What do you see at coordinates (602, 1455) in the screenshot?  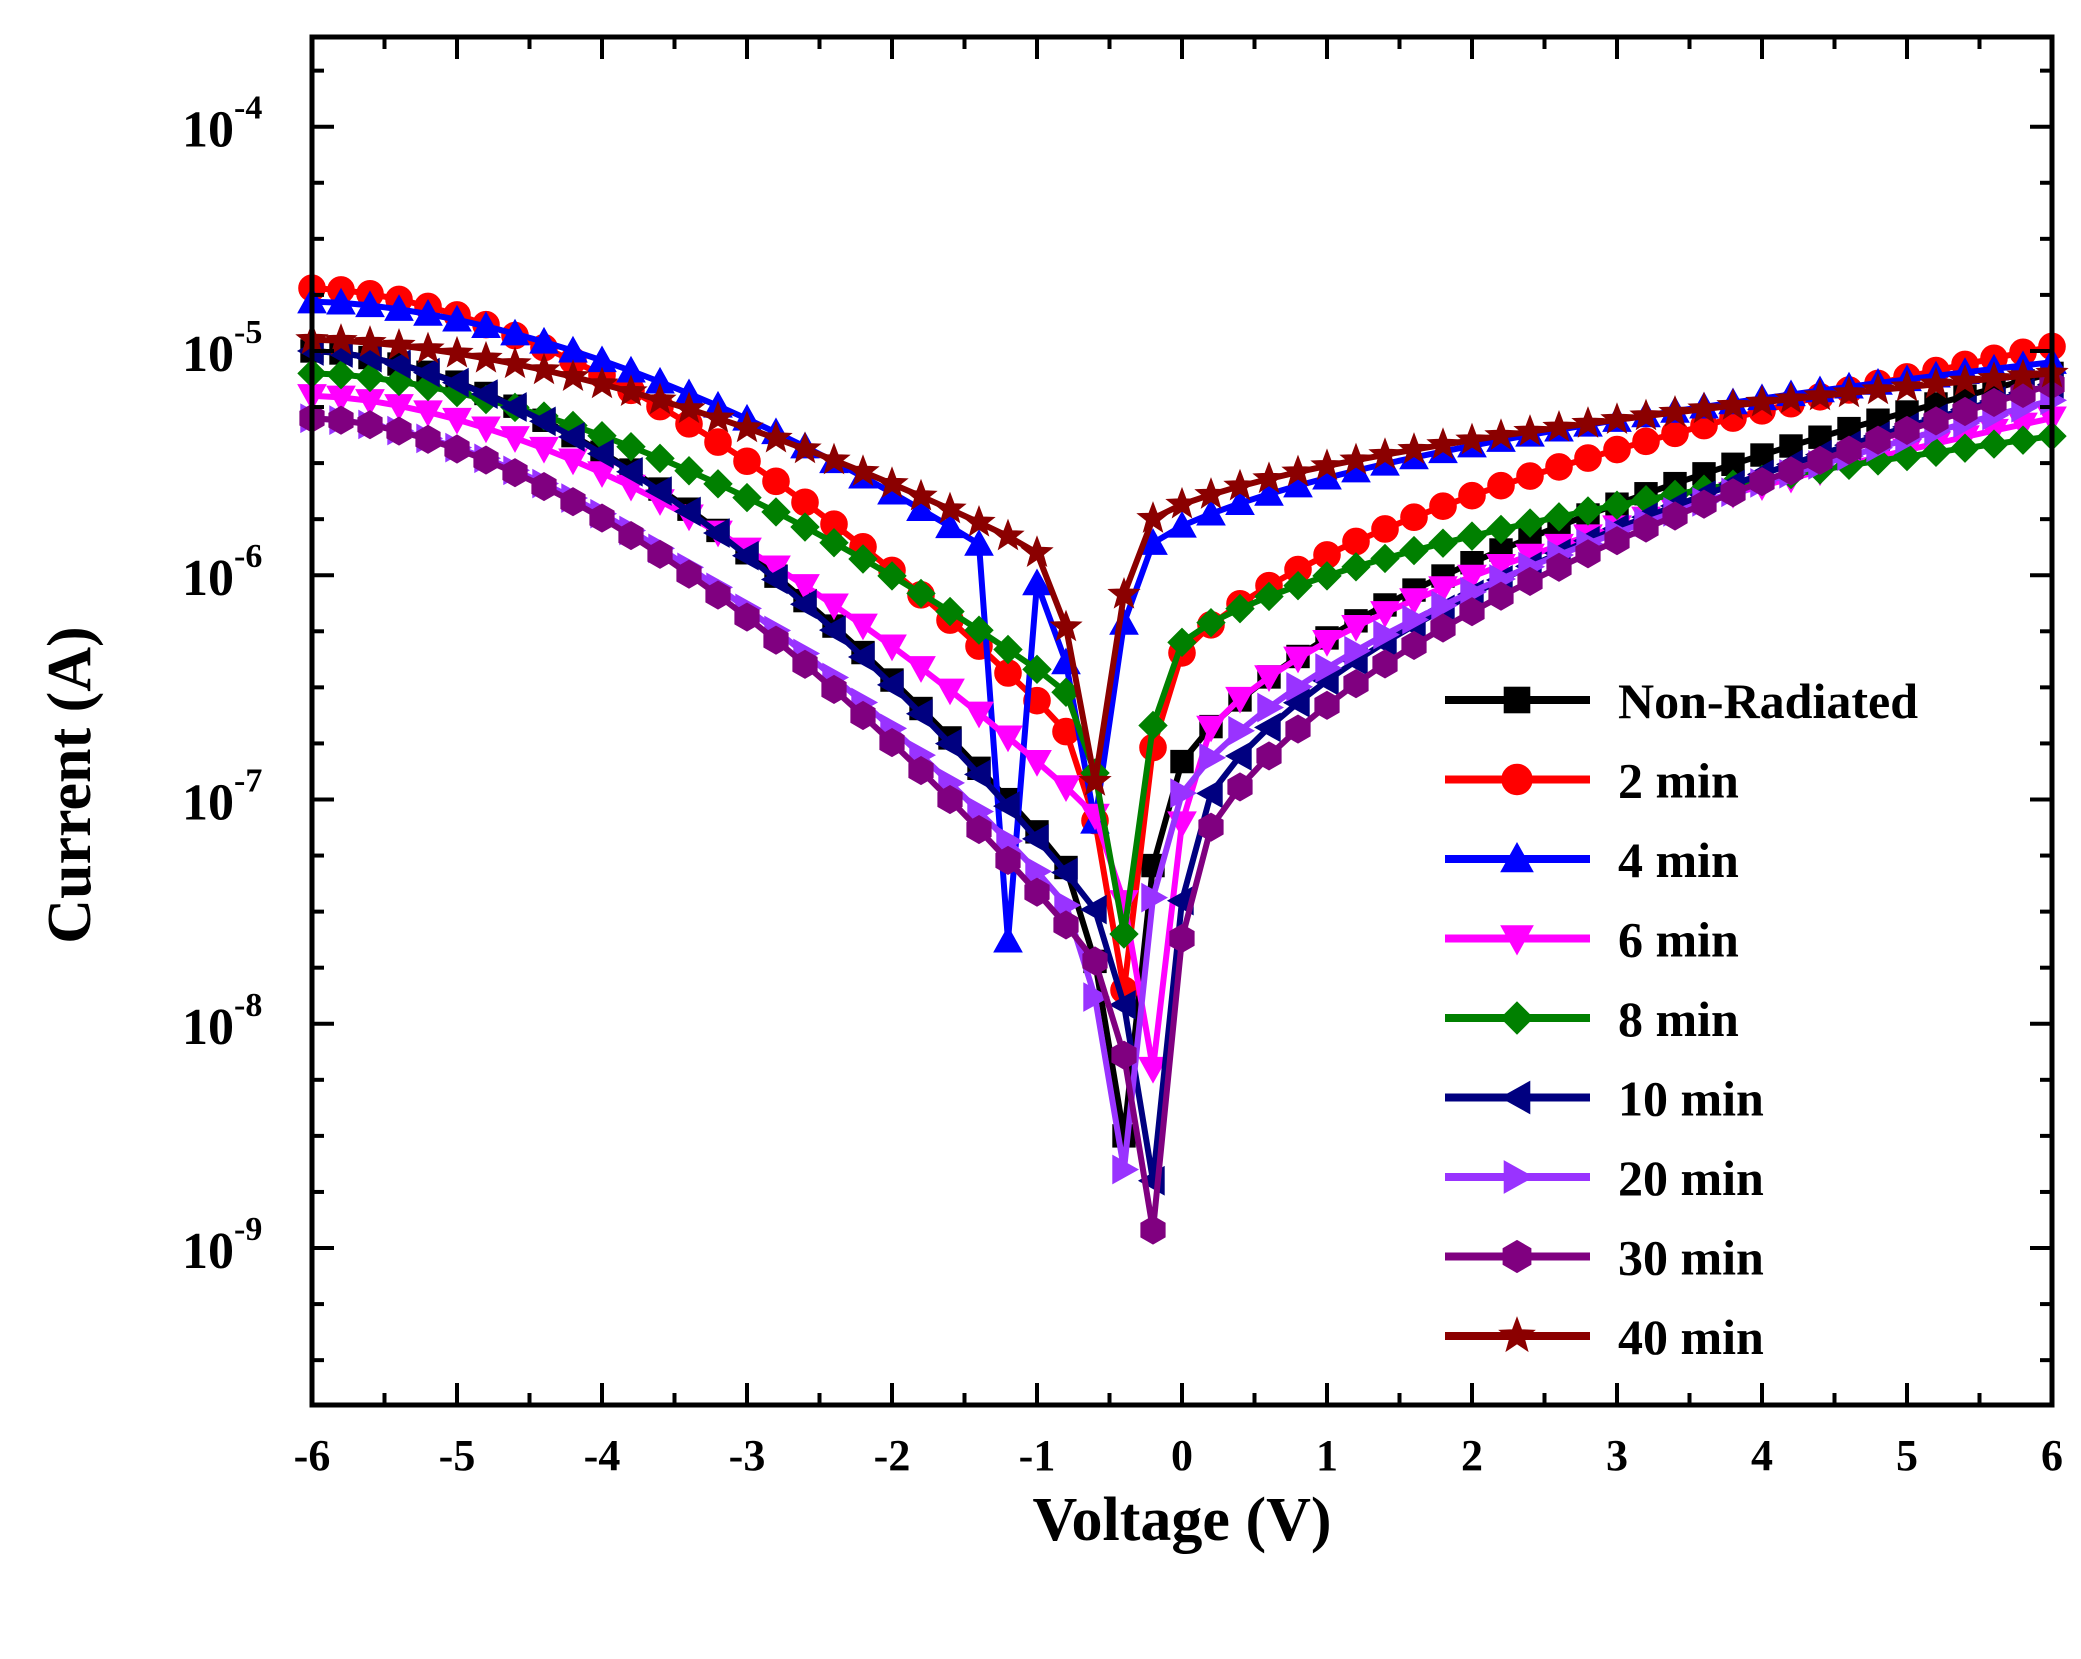 I see `x-tick-label: -4` at bounding box center [602, 1455].